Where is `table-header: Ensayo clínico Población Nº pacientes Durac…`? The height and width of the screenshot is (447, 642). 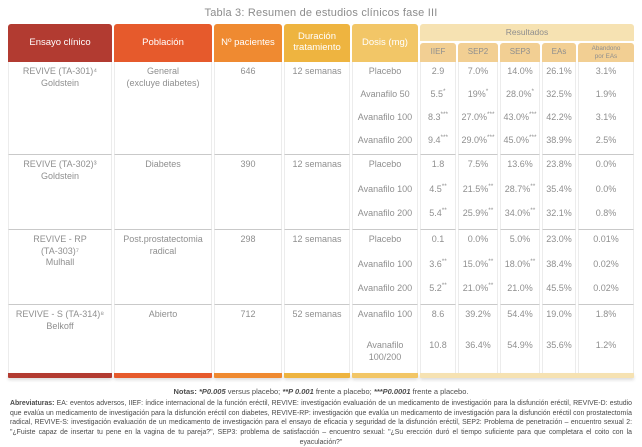 table-header: Ensayo clínico Población Nº pacientes Durac… is located at coordinates (321, 43).